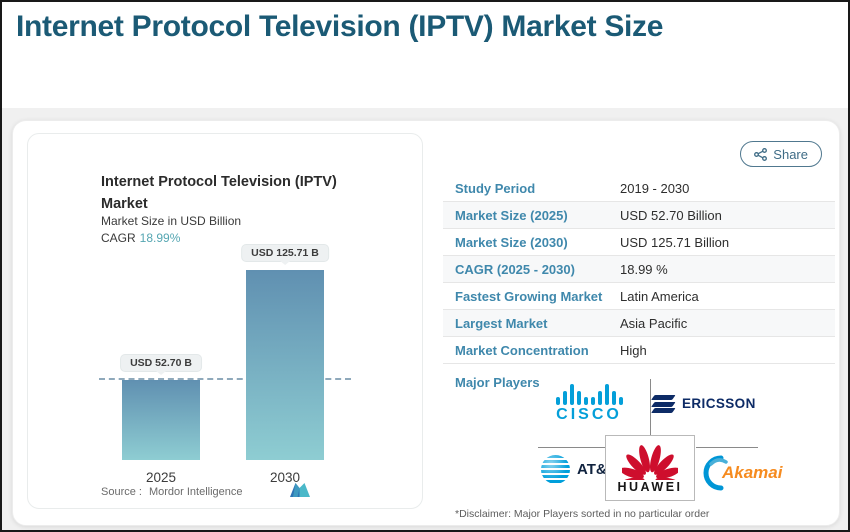 The width and height of the screenshot is (850, 532). I want to click on ericsson-bars-icon, so click(663, 404).